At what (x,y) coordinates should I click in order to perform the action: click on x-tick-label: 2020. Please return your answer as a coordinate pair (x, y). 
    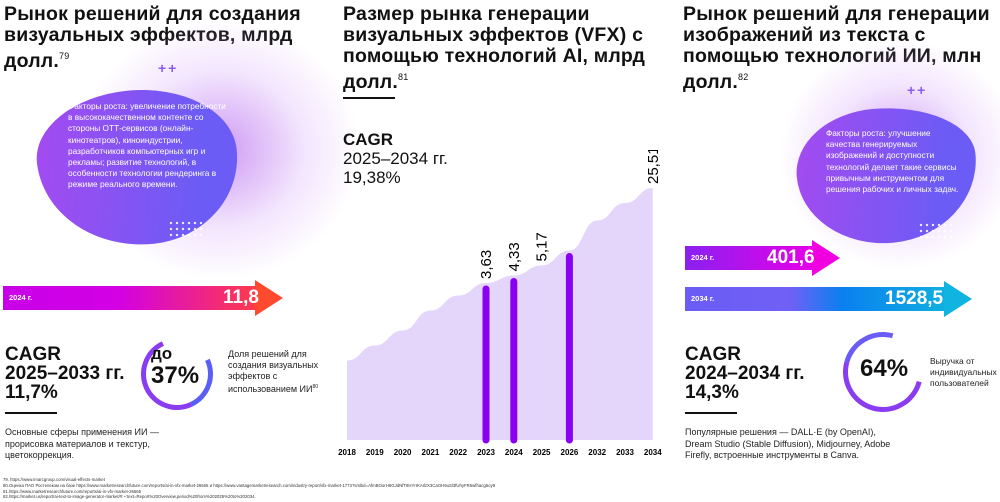
    Looking at the image, I should click on (403, 452).